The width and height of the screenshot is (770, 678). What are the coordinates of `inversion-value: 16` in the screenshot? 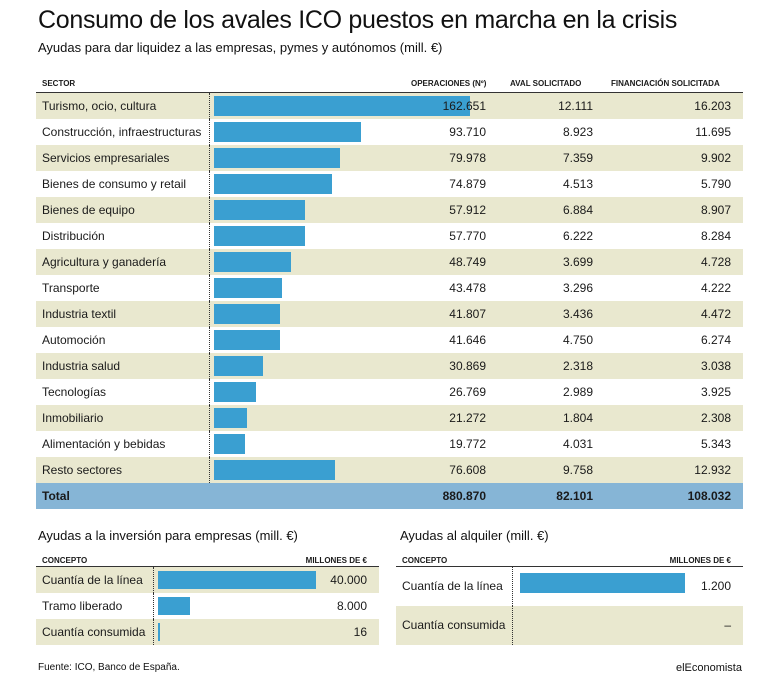 It's located at (360, 632).